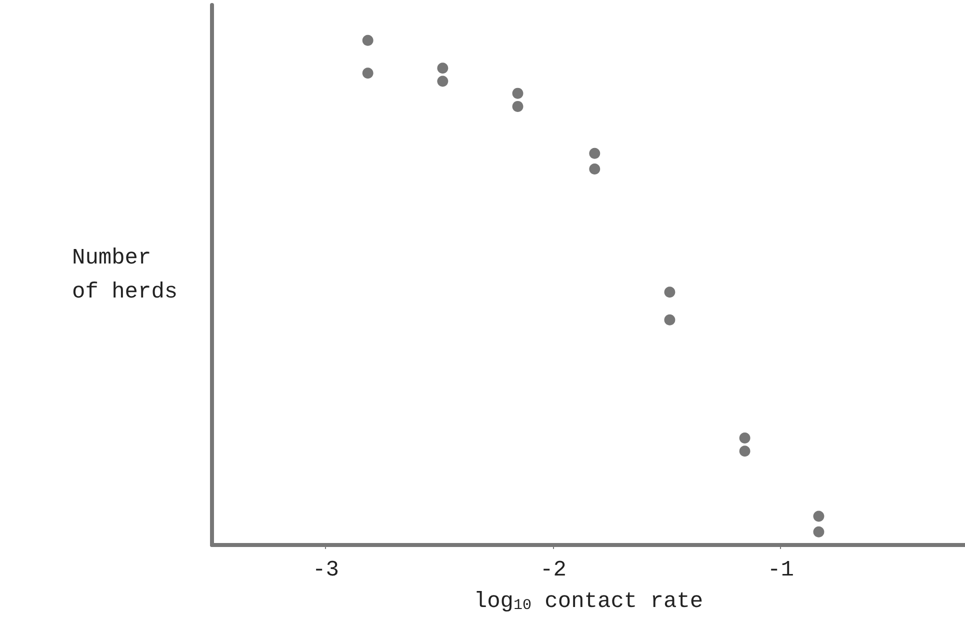  What do you see at coordinates (589, 601) in the screenshot?
I see `x-axis-title: log10 contact rate` at bounding box center [589, 601].